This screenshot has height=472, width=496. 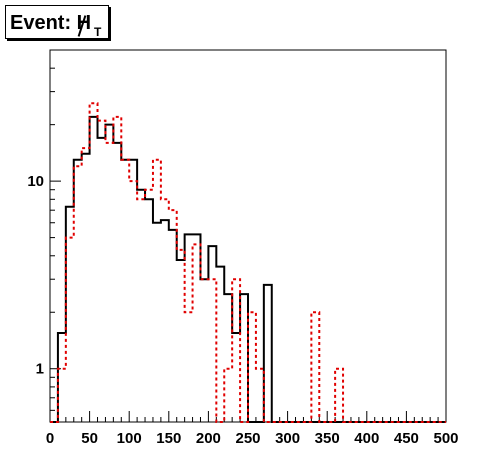 What do you see at coordinates (406, 438) in the screenshot?
I see `x-tick-label: 450` at bounding box center [406, 438].